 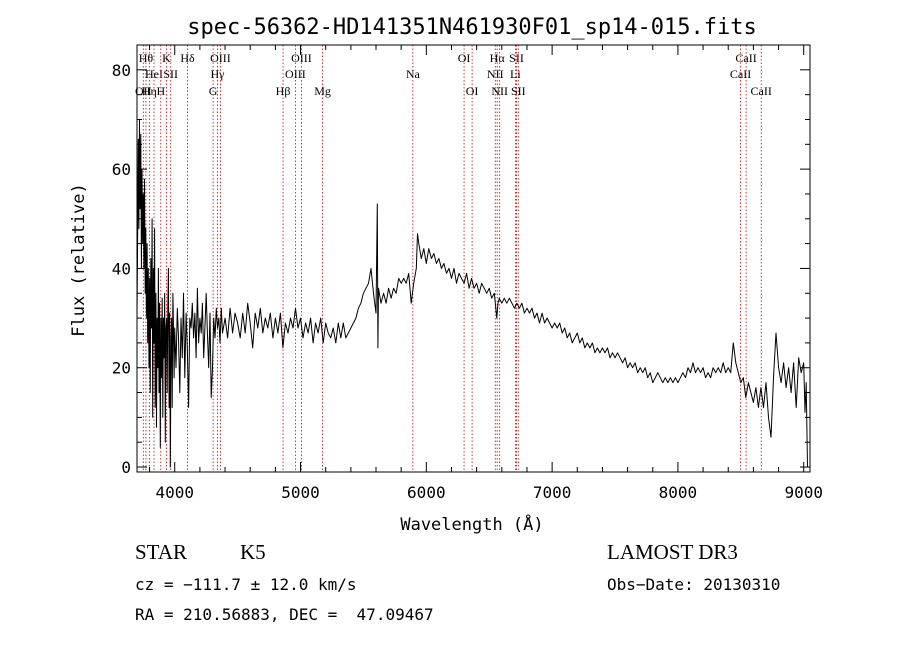 What do you see at coordinates (79, 260) in the screenshot?
I see `y-axis-label: Flux (relative)` at bounding box center [79, 260].